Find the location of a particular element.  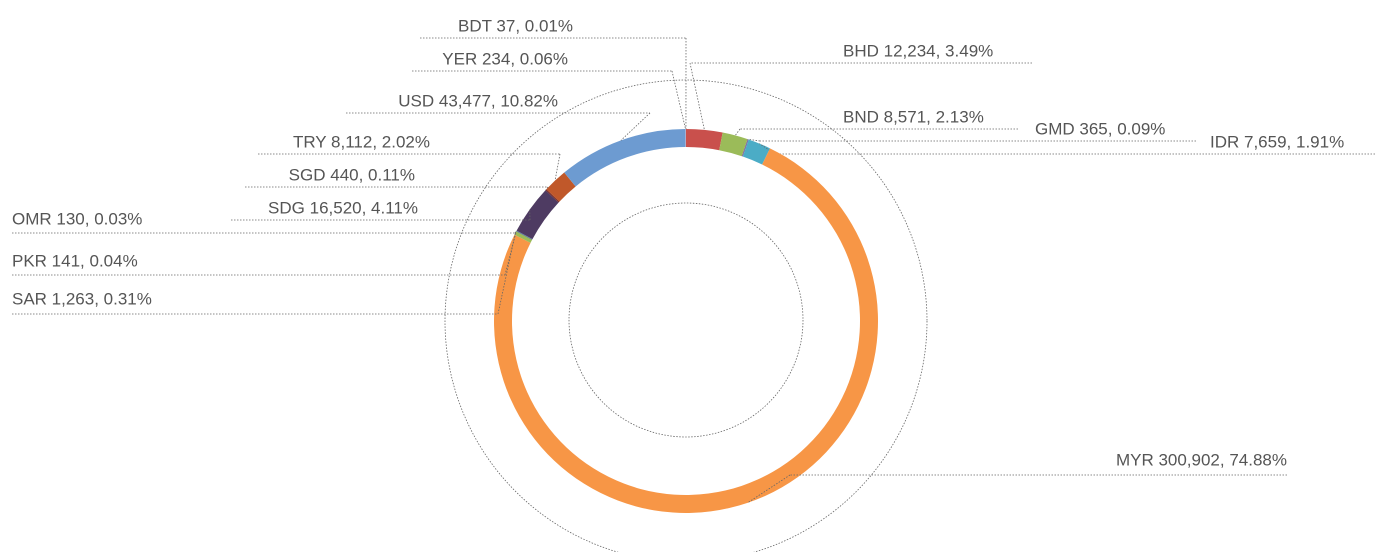

data-label: BDT 37, 0.01% is located at coordinates (515, 25).